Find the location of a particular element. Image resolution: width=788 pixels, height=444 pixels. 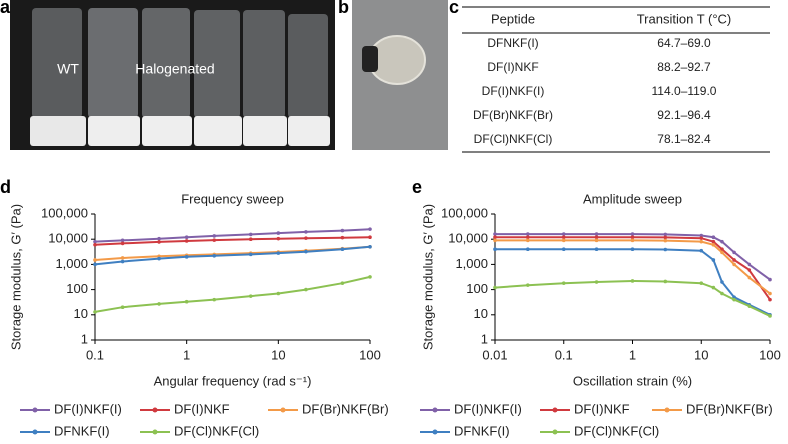

x-tick-label: 0.1 is located at coordinates (564, 354).